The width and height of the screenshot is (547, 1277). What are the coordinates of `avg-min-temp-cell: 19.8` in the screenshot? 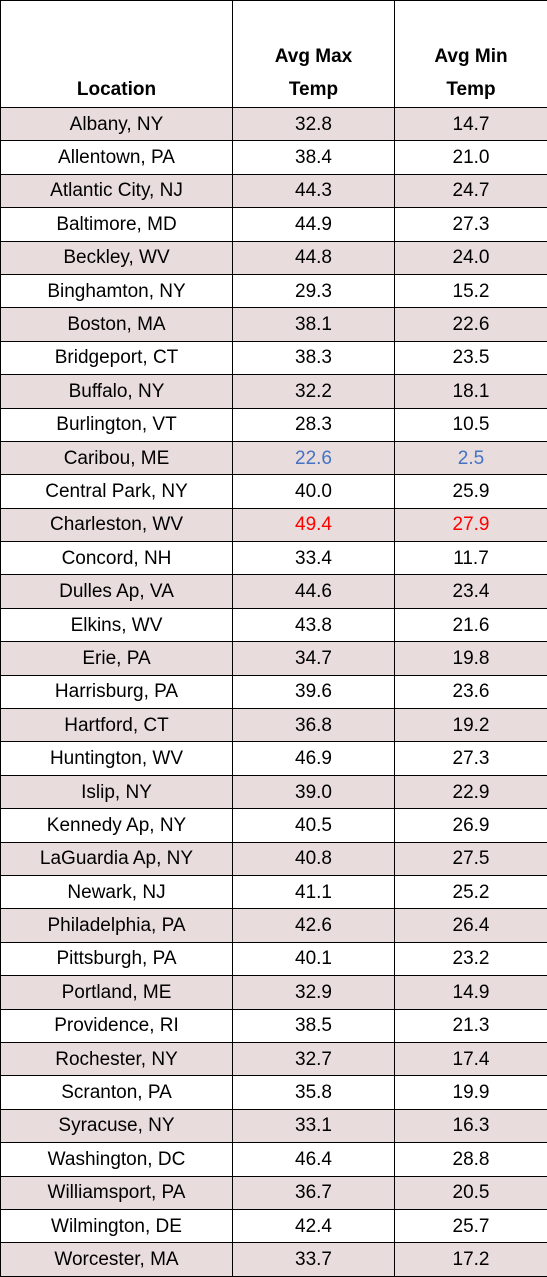 It's located at (471, 658).